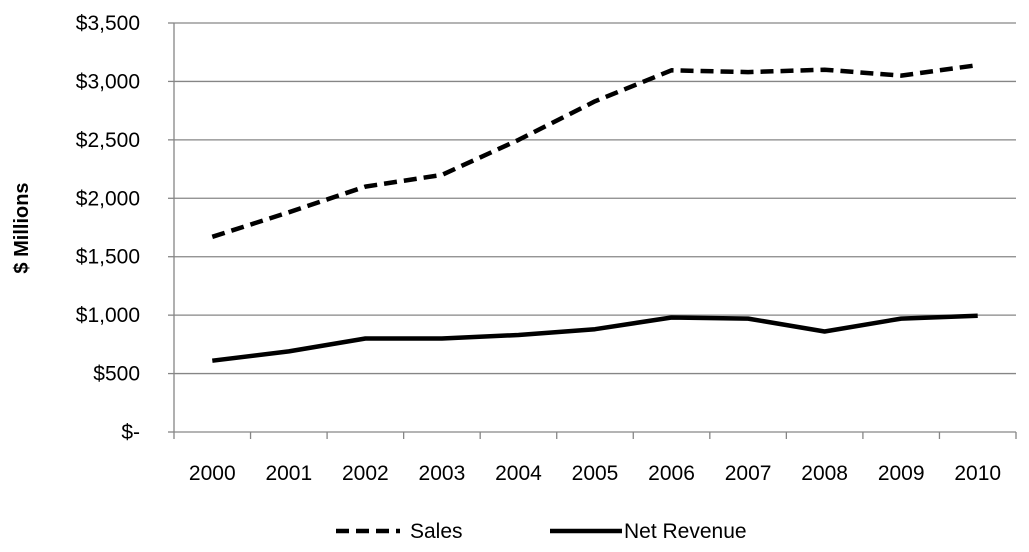  What do you see at coordinates (108, 81) in the screenshot?
I see `y-tick-label: $3,000` at bounding box center [108, 81].